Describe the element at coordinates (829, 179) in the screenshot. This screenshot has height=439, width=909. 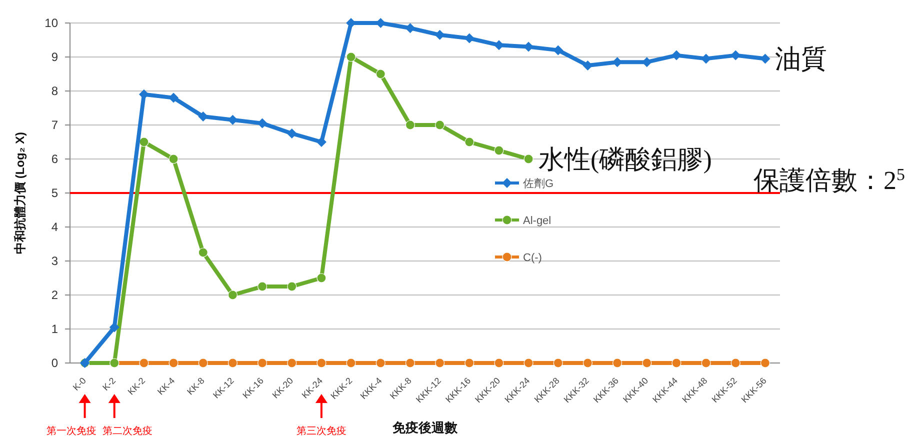
I see `ref-line-label: 保護倍數：2$^{5}$` at that location.